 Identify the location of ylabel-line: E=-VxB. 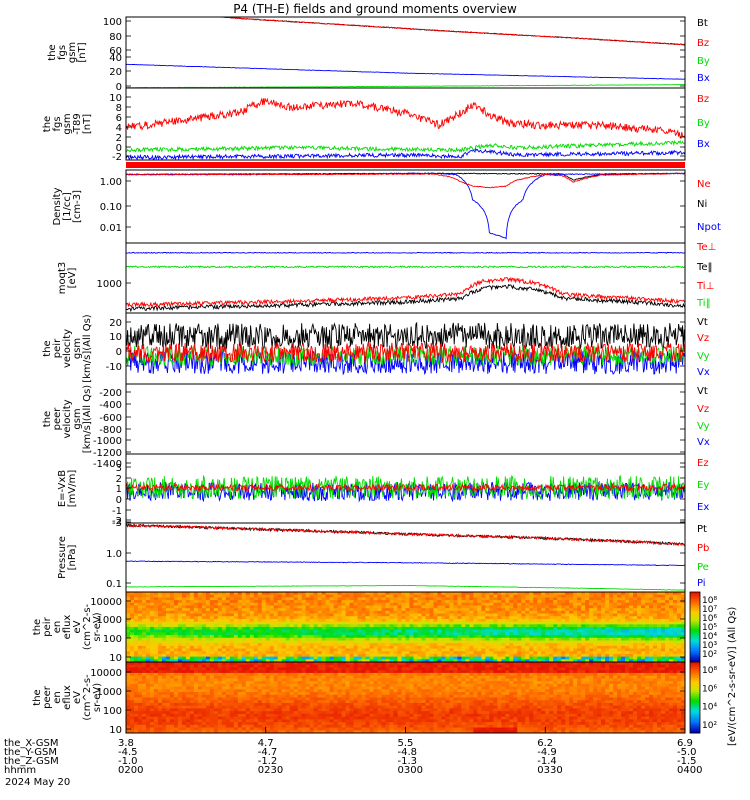
(62, 488).